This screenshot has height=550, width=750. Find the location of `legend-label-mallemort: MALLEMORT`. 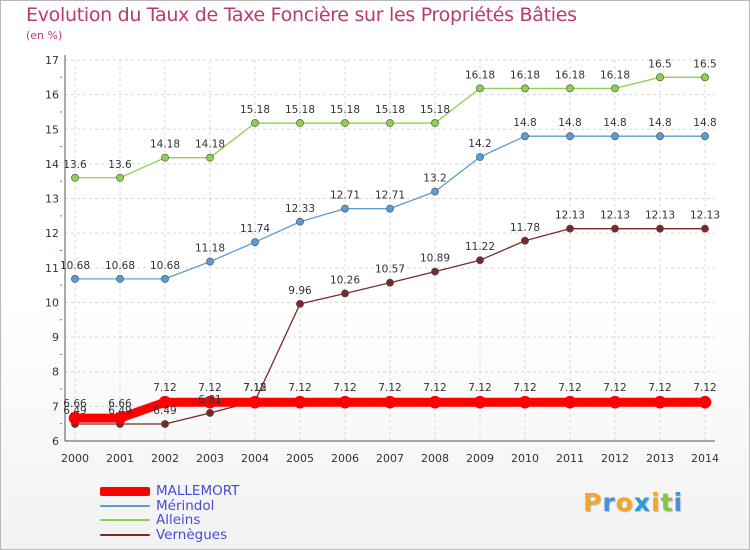

legend-label-mallemort: MALLEMORT is located at coordinates (198, 491).